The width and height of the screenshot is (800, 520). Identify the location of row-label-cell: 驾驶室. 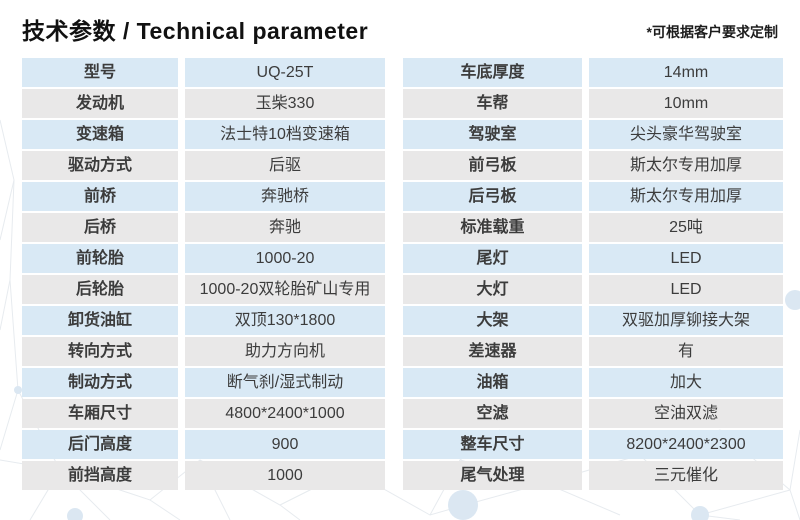
(492, 134).